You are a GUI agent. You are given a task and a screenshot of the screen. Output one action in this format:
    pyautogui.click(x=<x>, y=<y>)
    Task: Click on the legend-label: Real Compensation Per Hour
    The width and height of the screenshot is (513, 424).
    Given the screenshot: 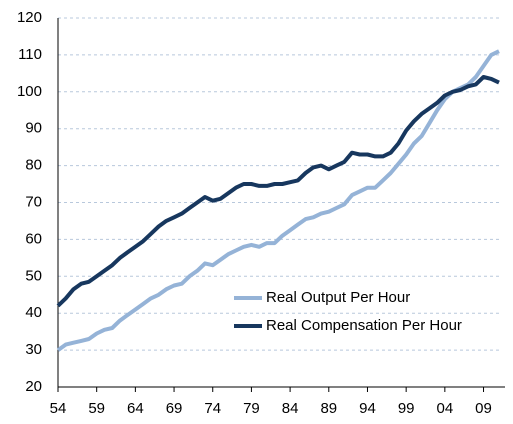 What is the action you would take?
    pyautogui.click(x=364, y=325)
    